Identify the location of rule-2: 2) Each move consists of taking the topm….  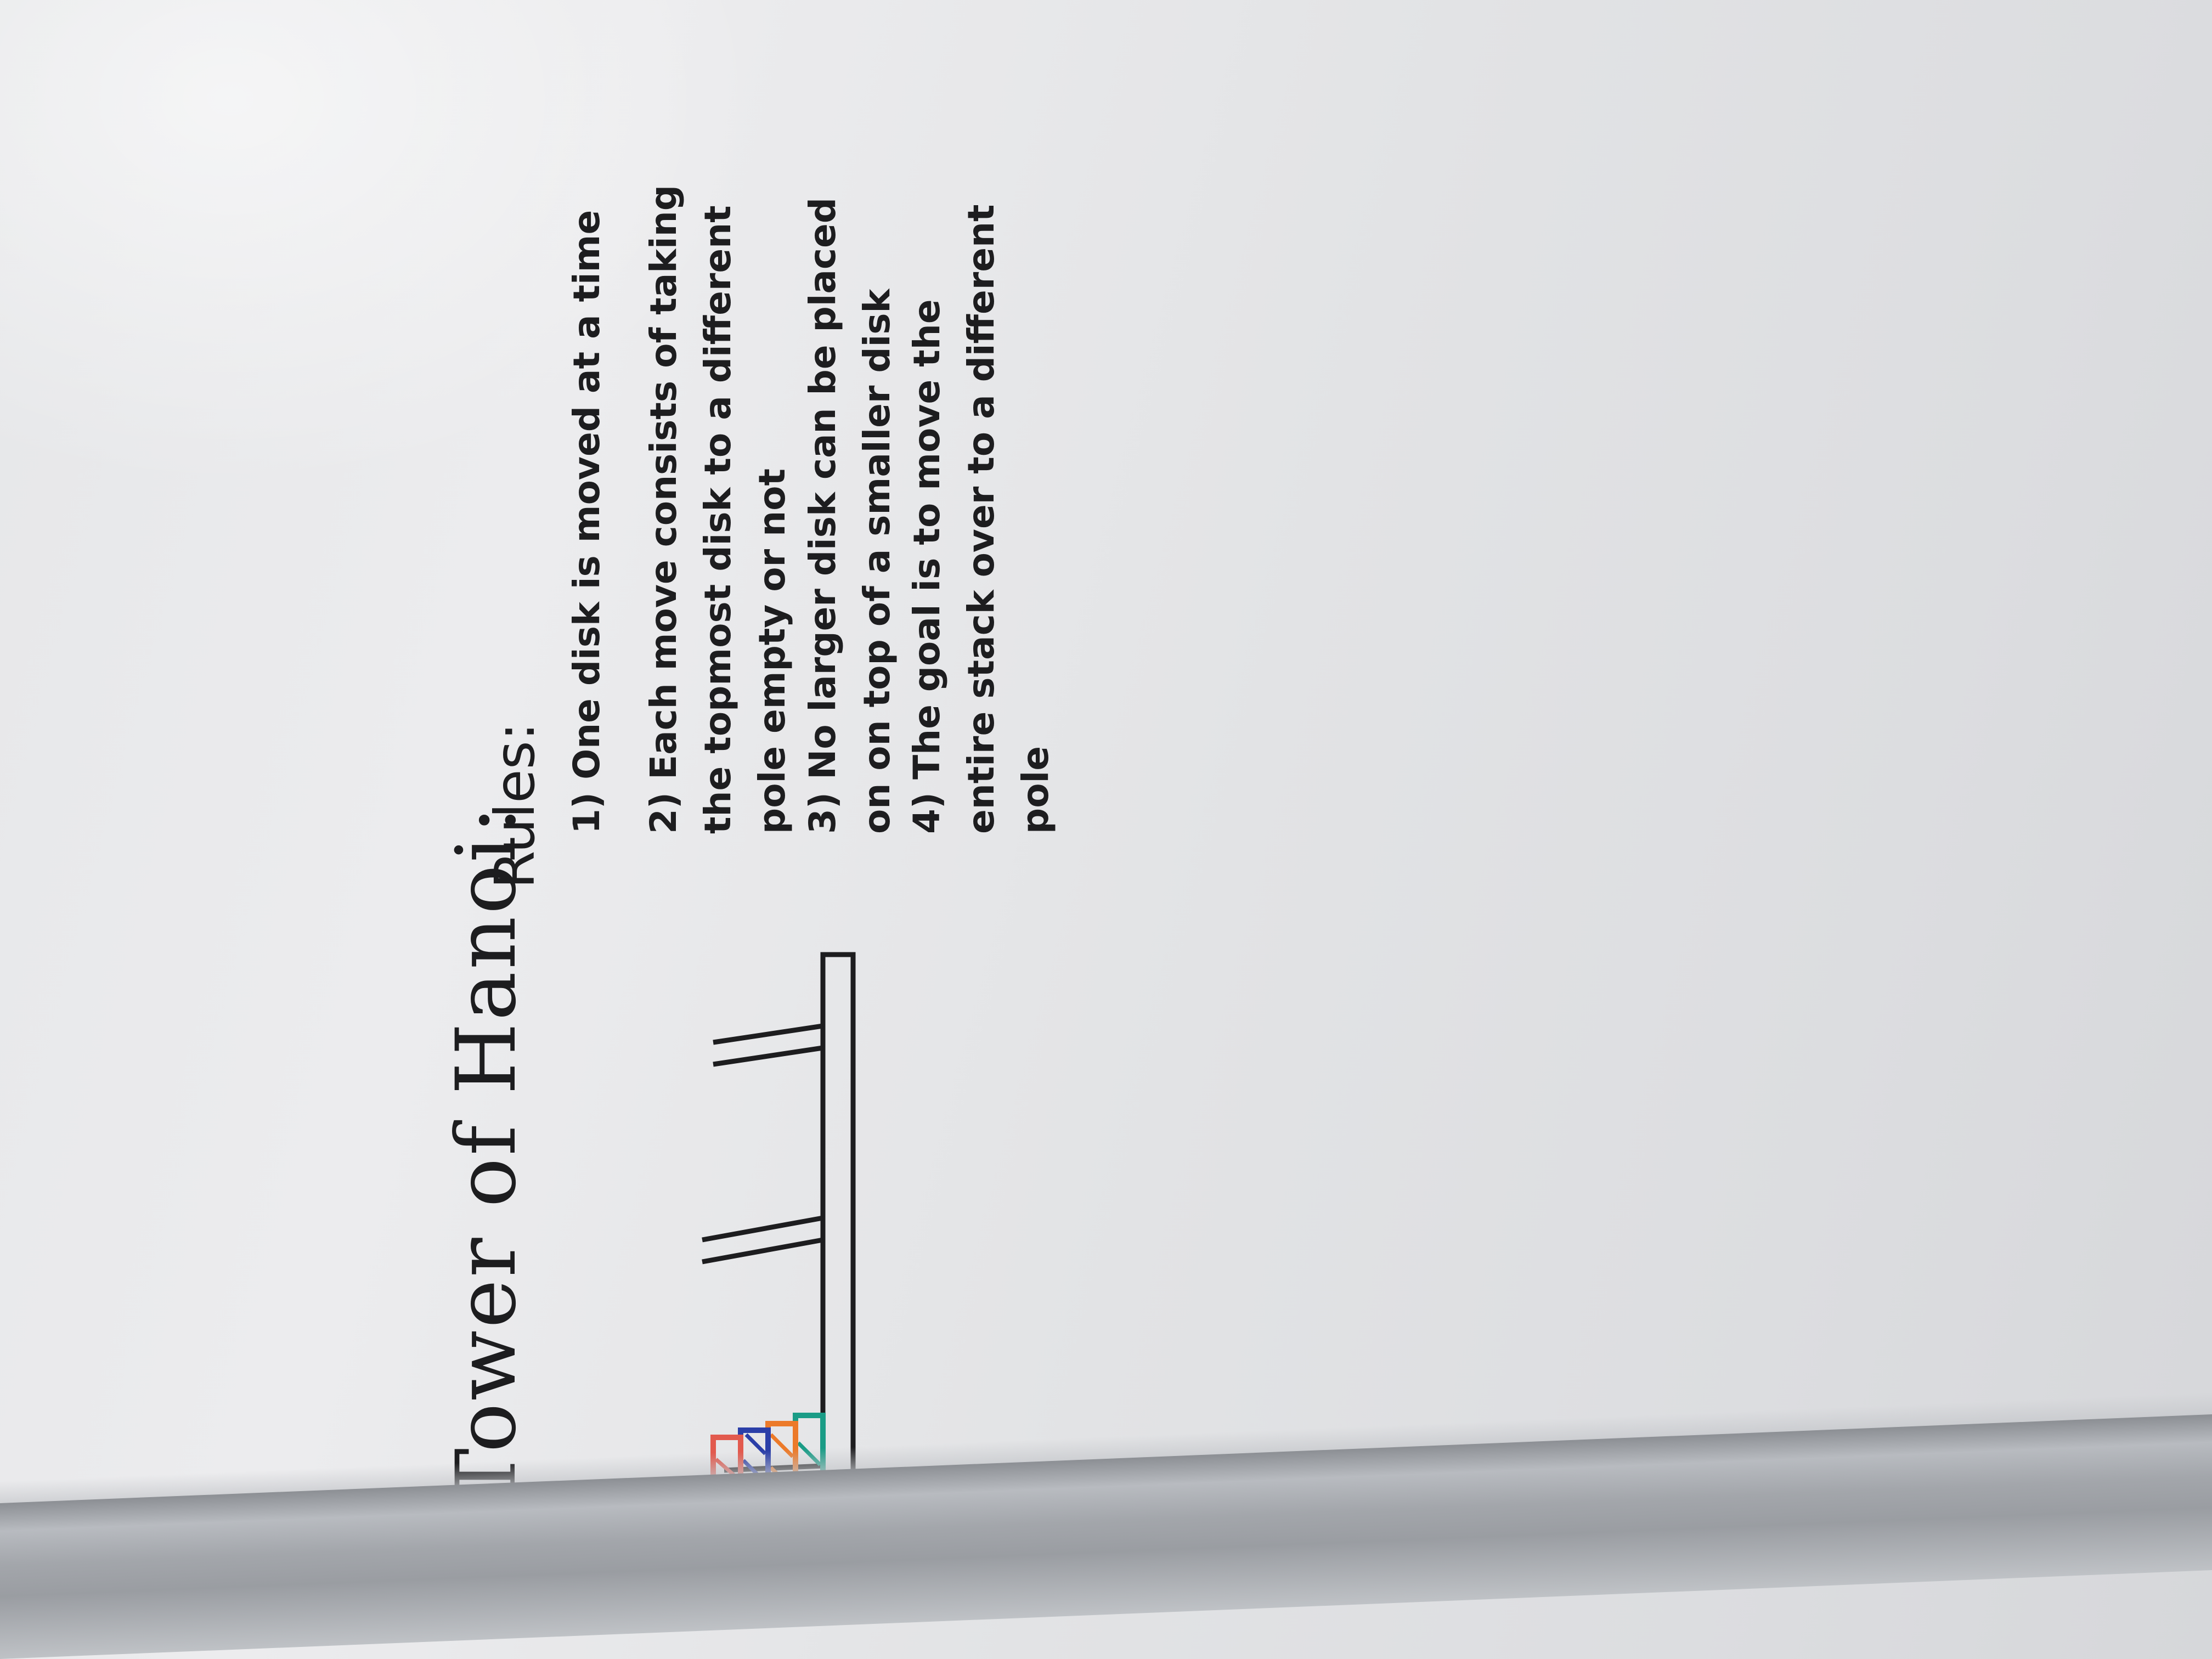
(718, 509).